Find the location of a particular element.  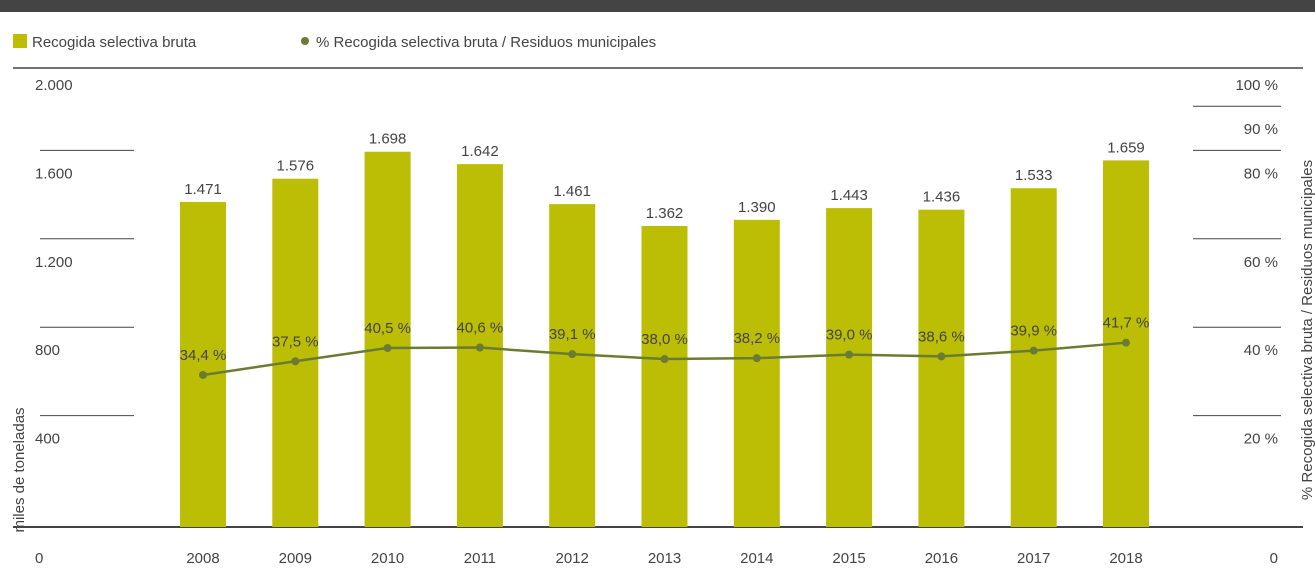

right-tick-label: 80 % is located at coordinates (1261, 173).